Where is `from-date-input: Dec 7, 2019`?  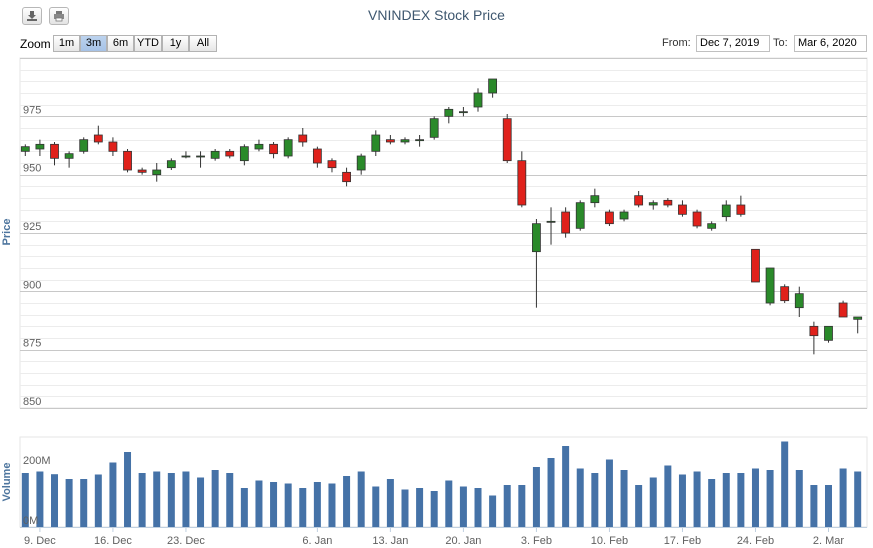
from-date-input: Dec 7, 2019 is located at coordinates (733, 43).